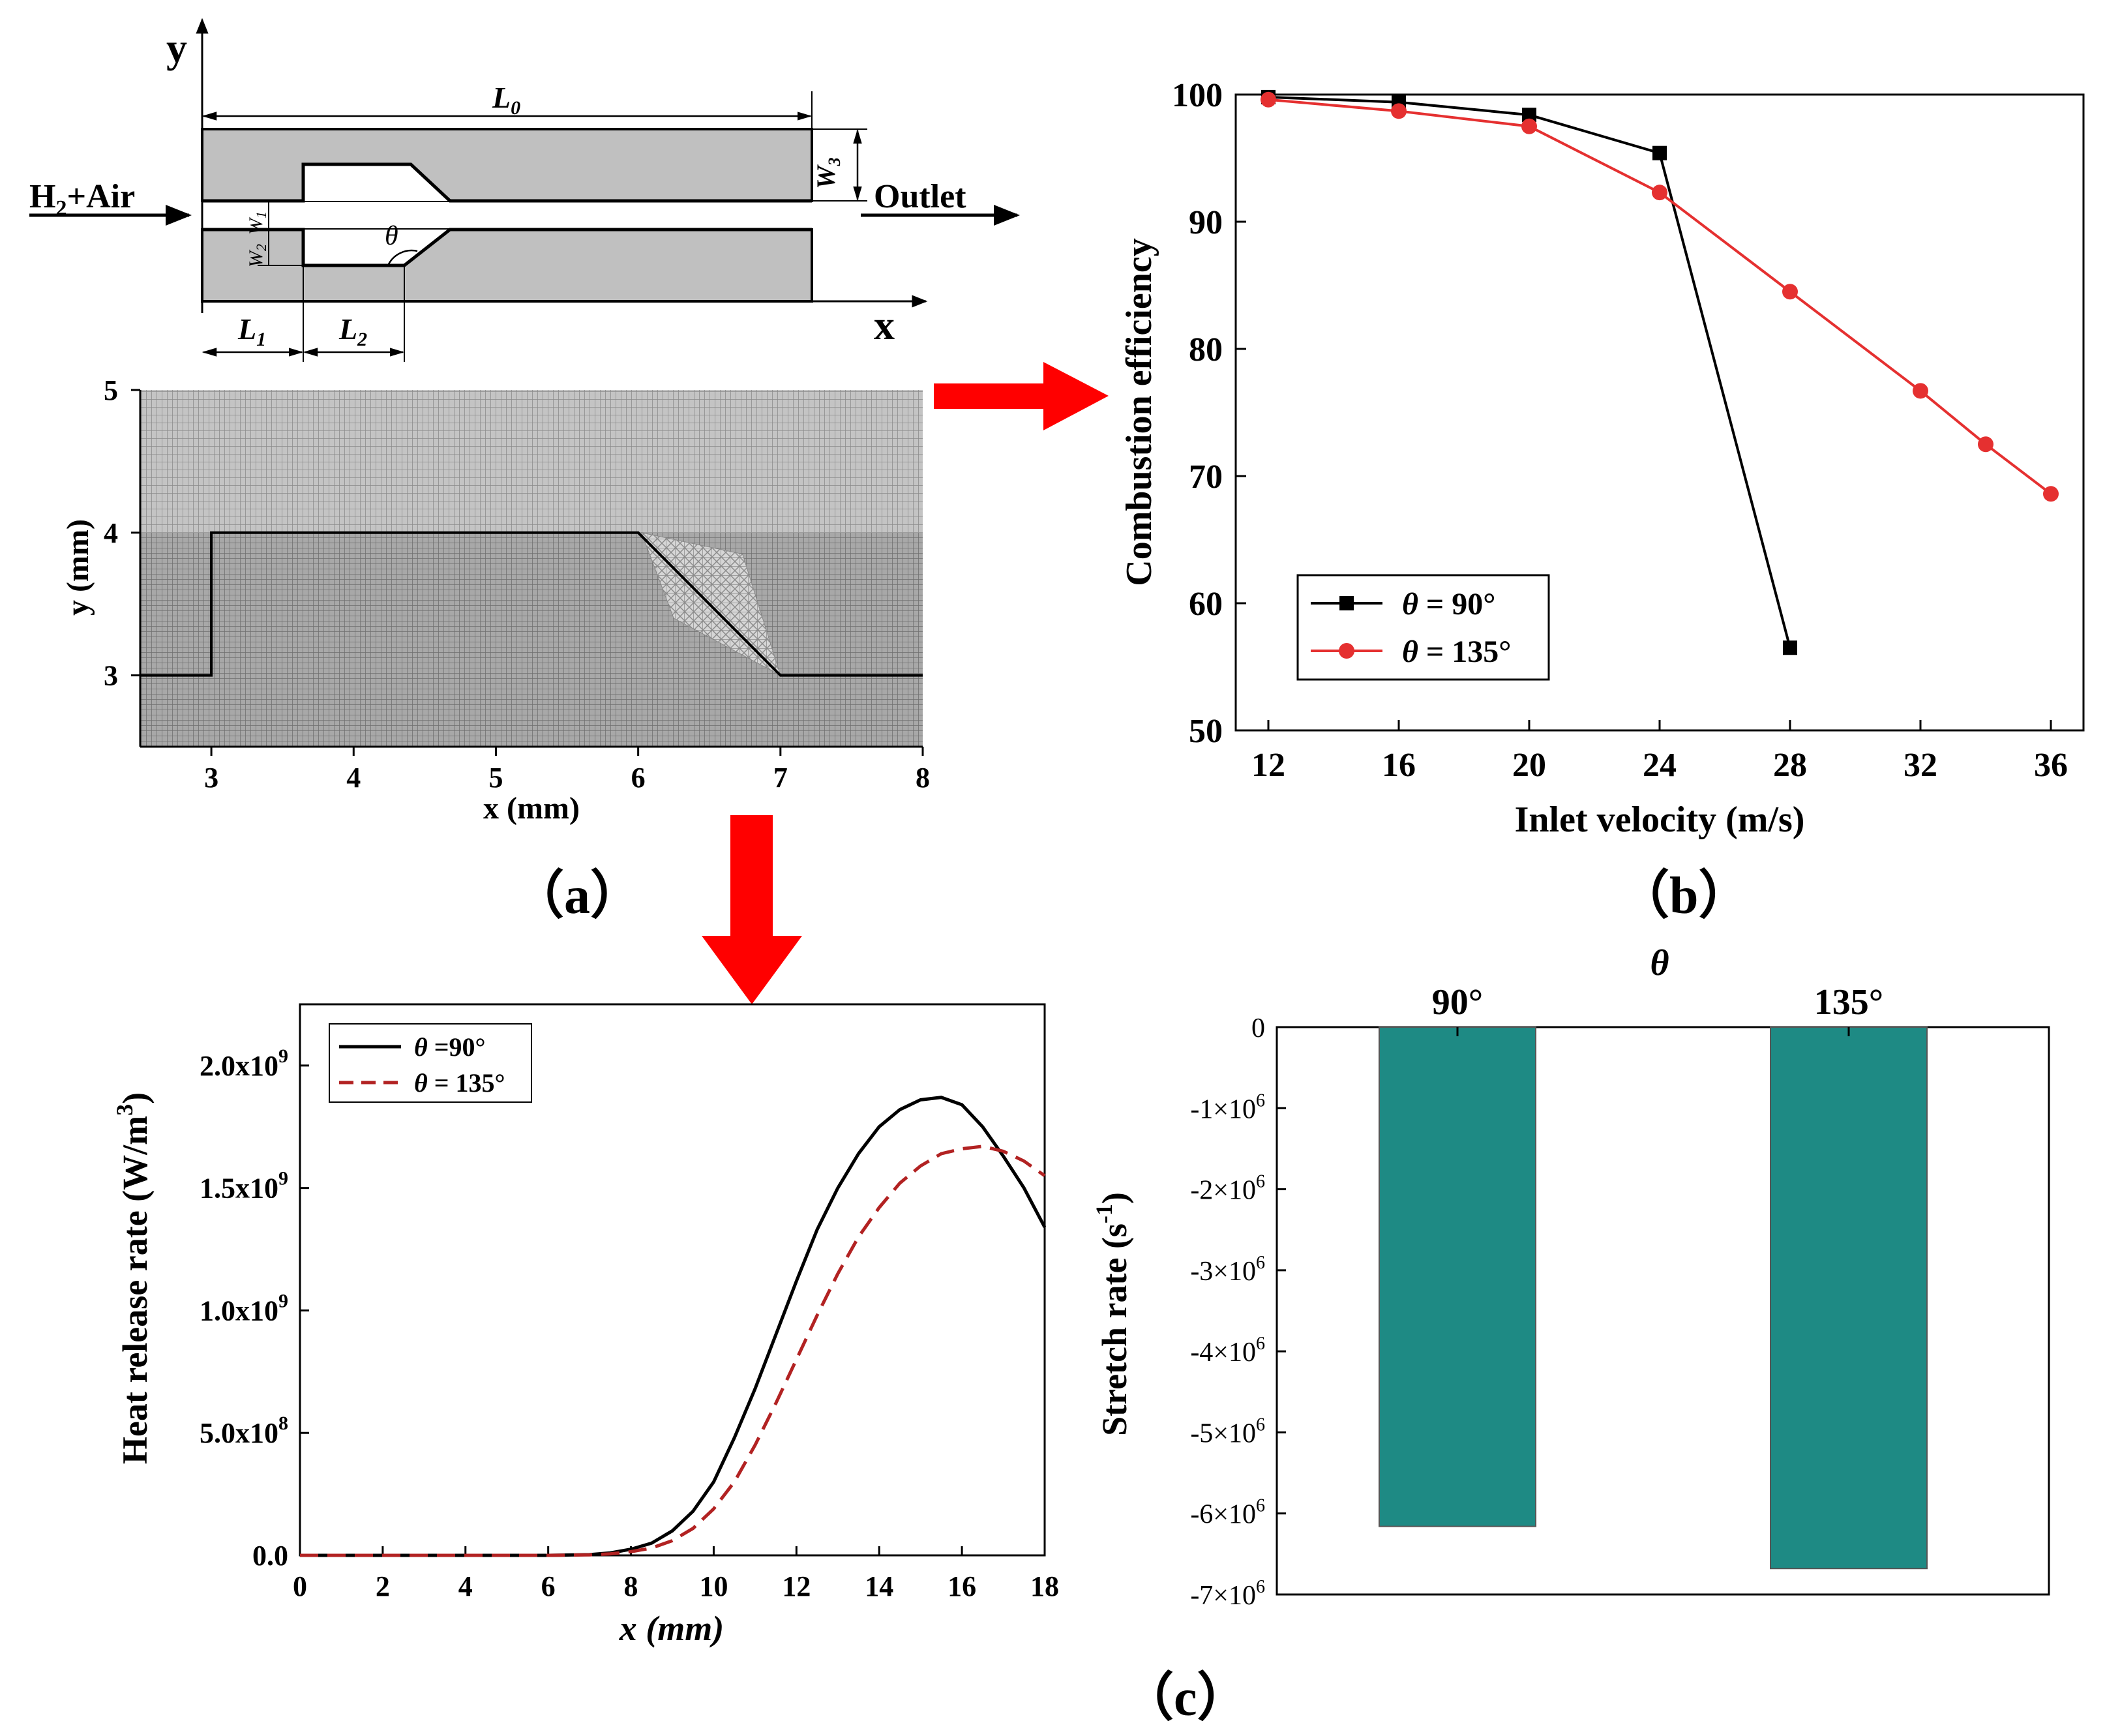 This screenshot has height=1736, width=2120. I want to click on heat-x-tick-label: 4, so click(465, 1586).